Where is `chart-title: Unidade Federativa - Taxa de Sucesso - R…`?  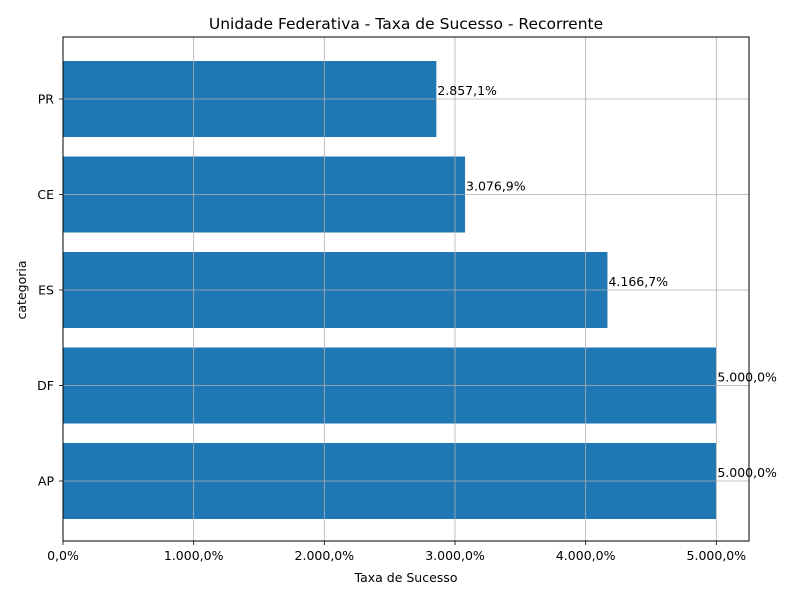 chart-title: Unidade Federativa - Taxa de Sucesso - R… is located at coordinates (406, 24).